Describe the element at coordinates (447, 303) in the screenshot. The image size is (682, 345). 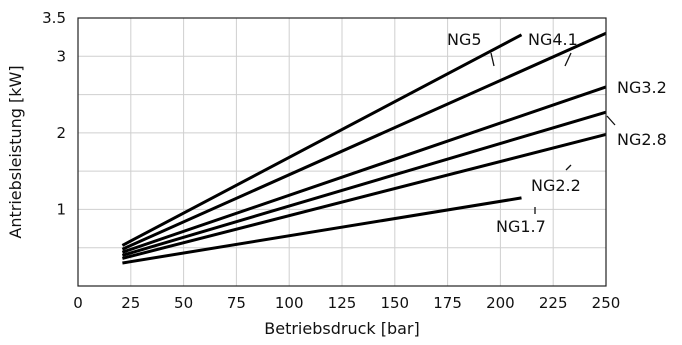
I see `x-tick-label: 175` at that location.